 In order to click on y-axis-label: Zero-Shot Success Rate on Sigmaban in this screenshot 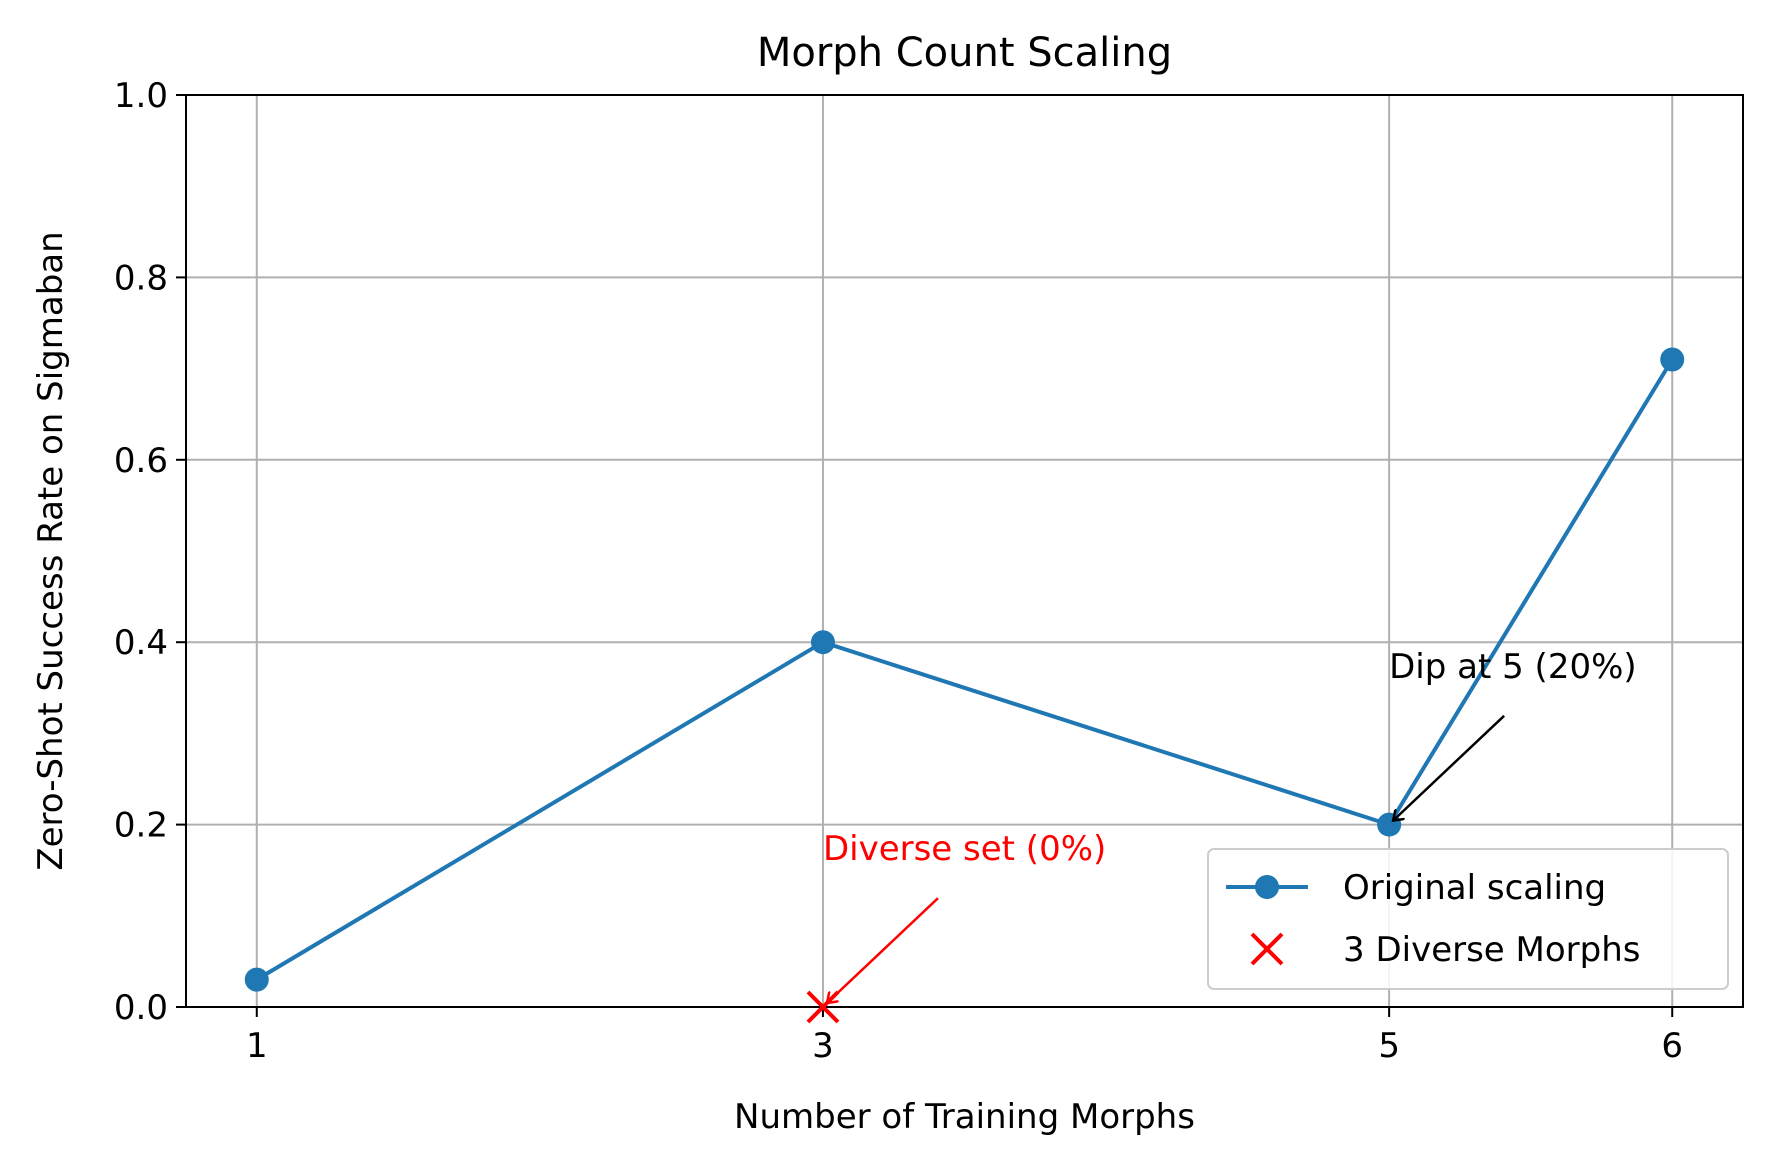, I will do `click(51, 550)`.